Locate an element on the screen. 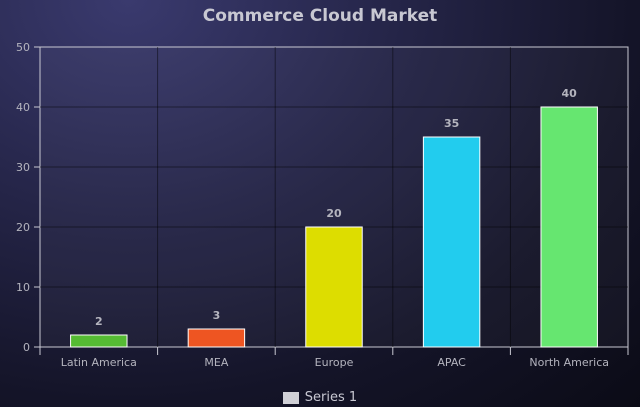 Image resolution: width=640 pixels, height=407 pixels. data-label: 3 is located at coordinates (217, 315).